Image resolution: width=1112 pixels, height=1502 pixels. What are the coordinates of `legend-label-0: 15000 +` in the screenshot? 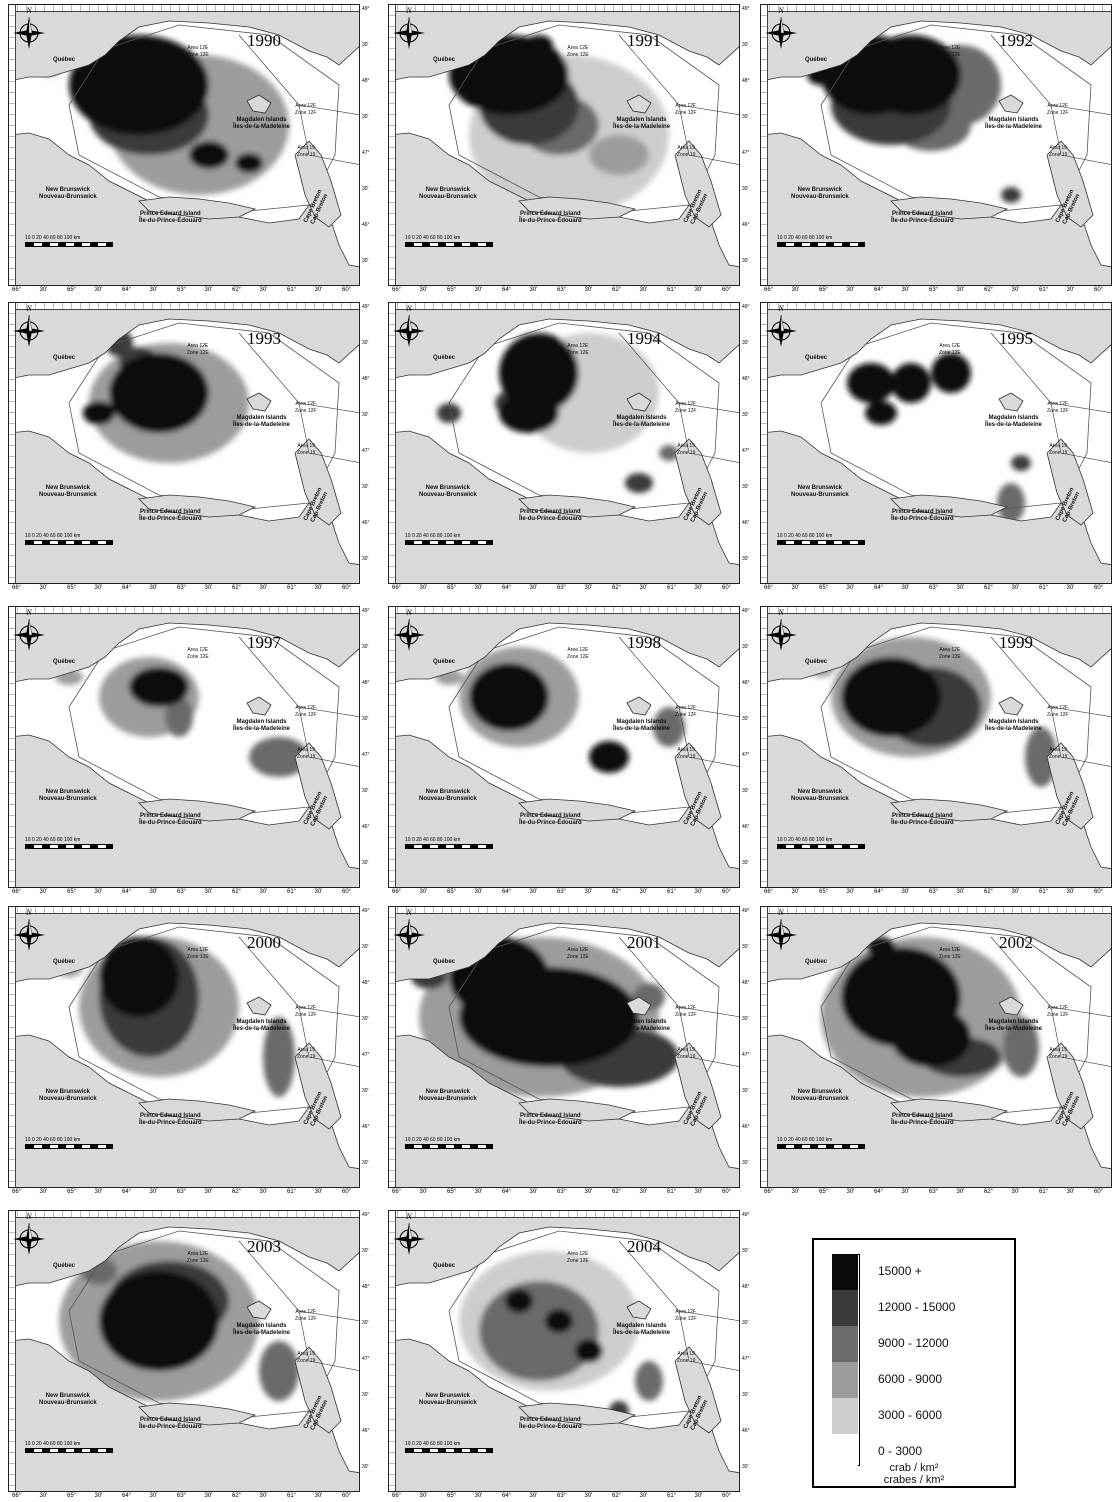 It's located at (900, 1271).